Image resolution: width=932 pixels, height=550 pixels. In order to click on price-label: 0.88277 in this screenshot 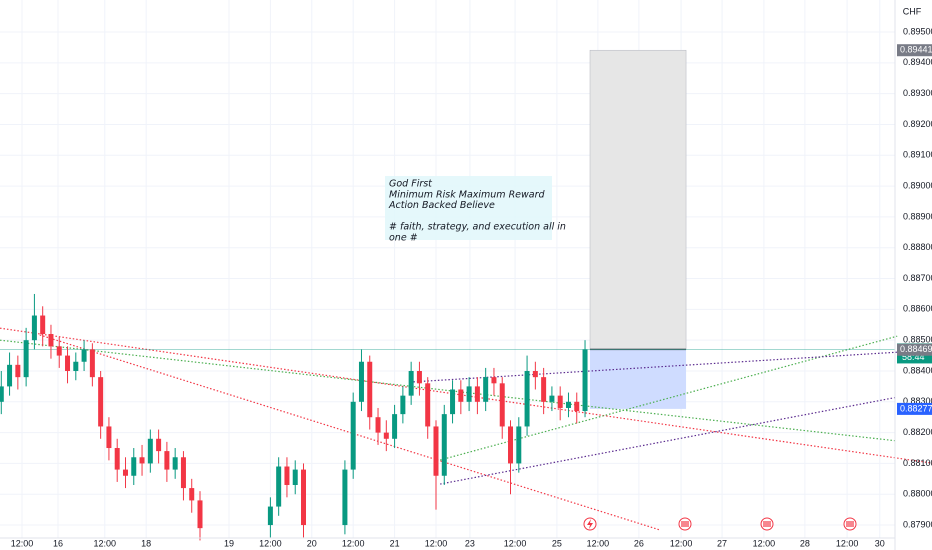, I will do `click(916, 408)`.